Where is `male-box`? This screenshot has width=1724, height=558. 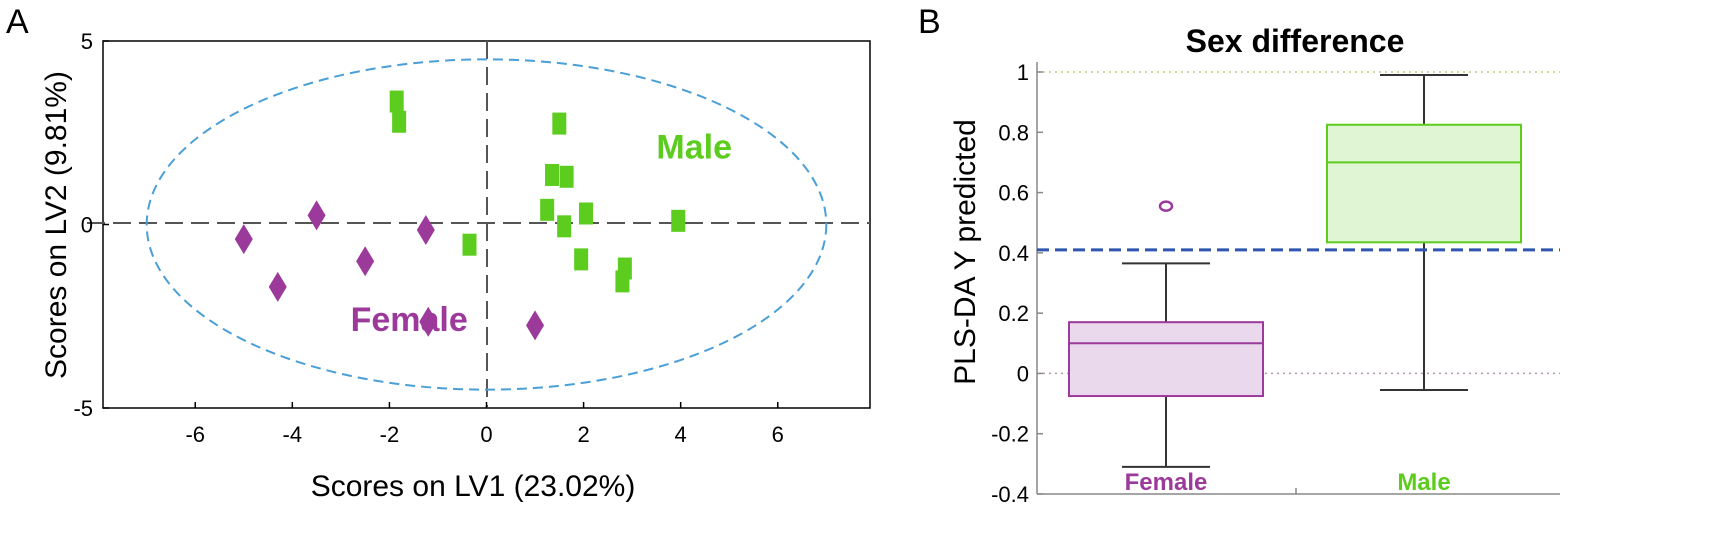 male-box is located at coordinates (1424, 183).